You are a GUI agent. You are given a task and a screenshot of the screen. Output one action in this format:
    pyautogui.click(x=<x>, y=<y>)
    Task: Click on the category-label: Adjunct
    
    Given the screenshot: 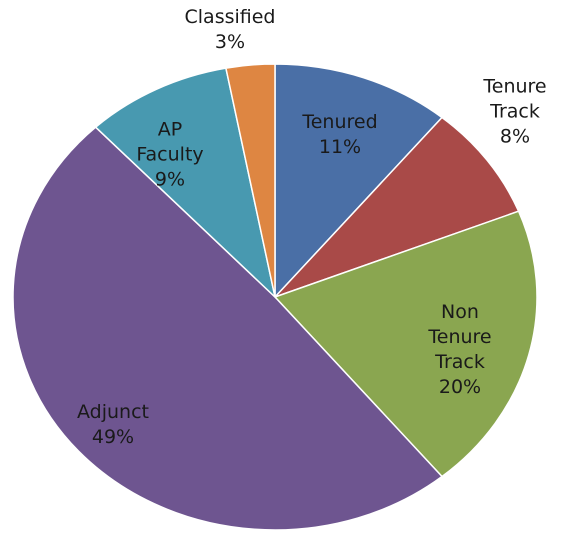 What is the action you would take?
    pyautogui.click(x=113, y=412)
    